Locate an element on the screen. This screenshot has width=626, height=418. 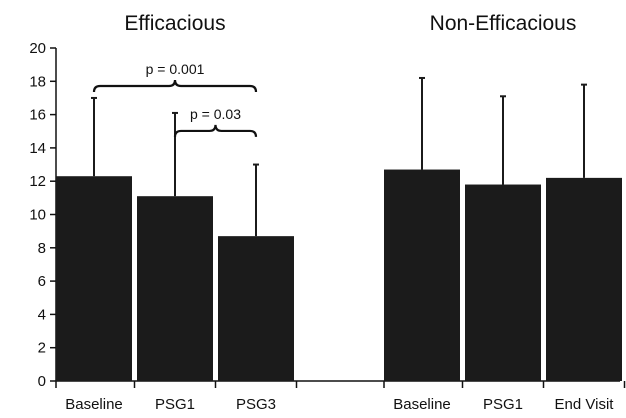
significance-label-1: p = 0.001 is located at coordinates (175, 69).